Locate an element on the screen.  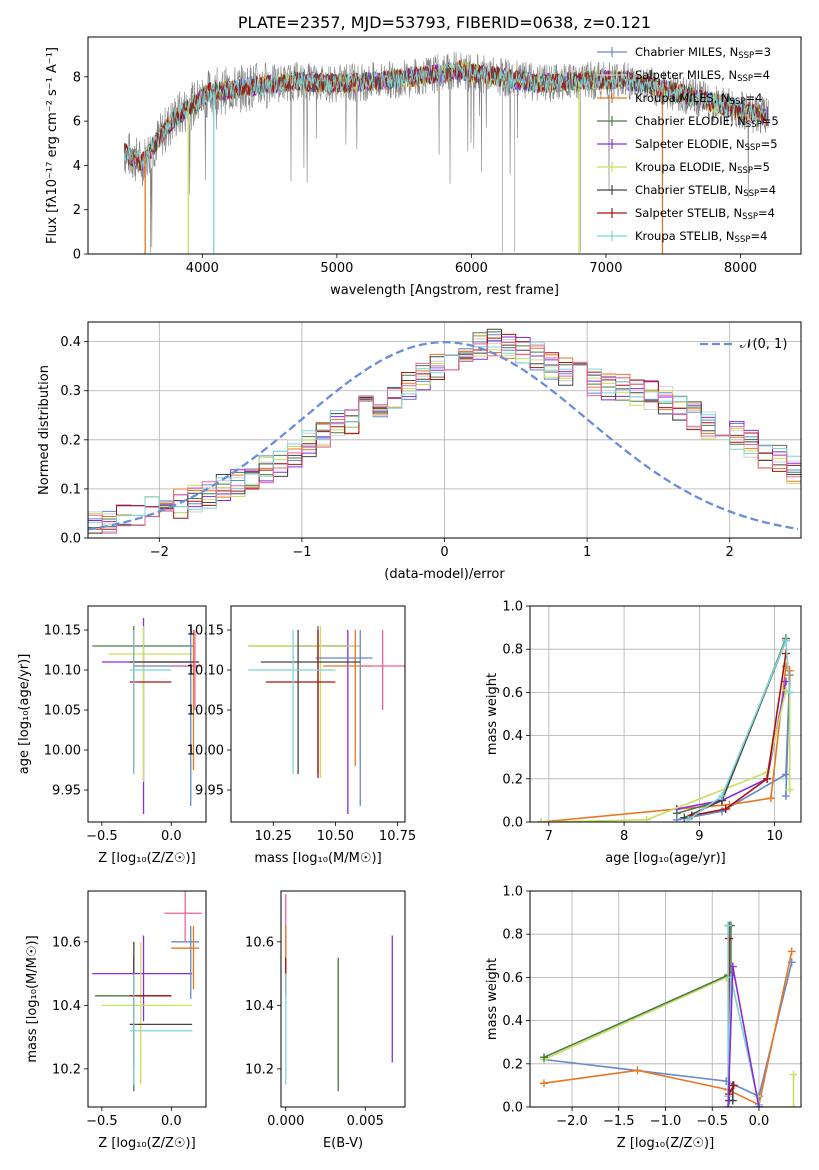
axes: 0.000 0.005 10.2 10.4 10.6 E(B-V) is located at coordinates (314, 1043).